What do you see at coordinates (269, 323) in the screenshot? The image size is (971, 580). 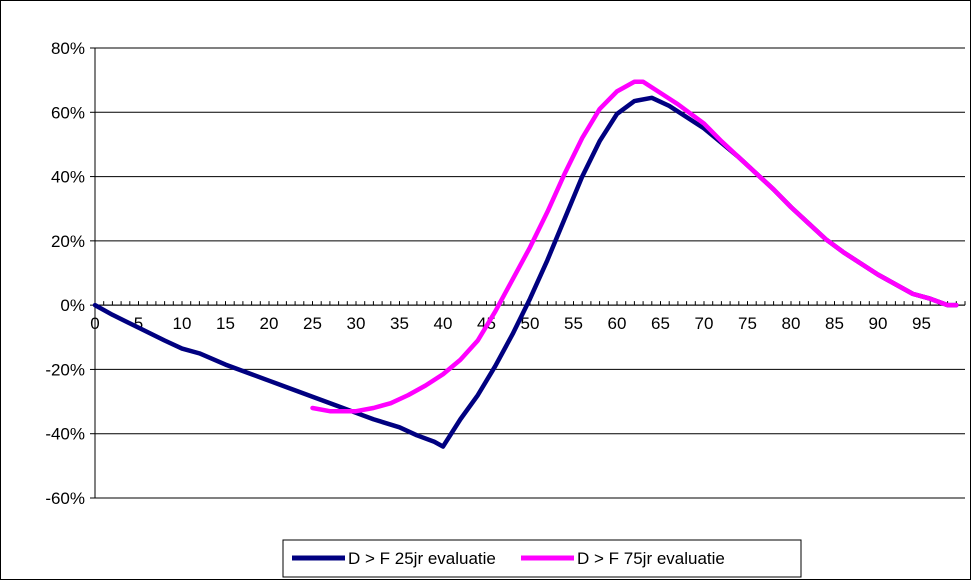 I see `x-tick-label: 20` at bounding box center [269, 323].